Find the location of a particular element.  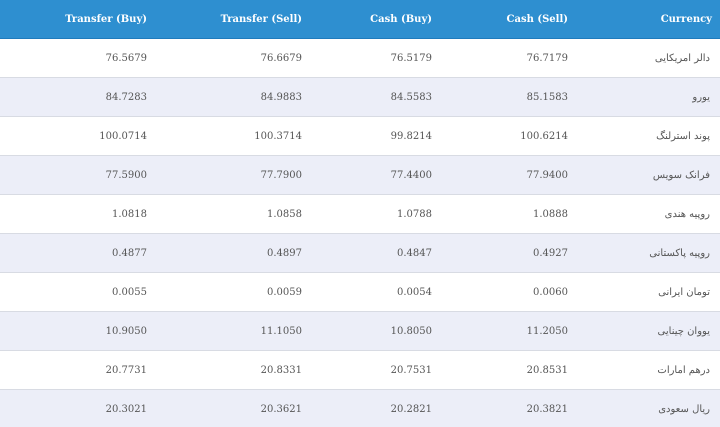

cell-transfer-buy: 84.7283 is located at coordinates (77, 97).